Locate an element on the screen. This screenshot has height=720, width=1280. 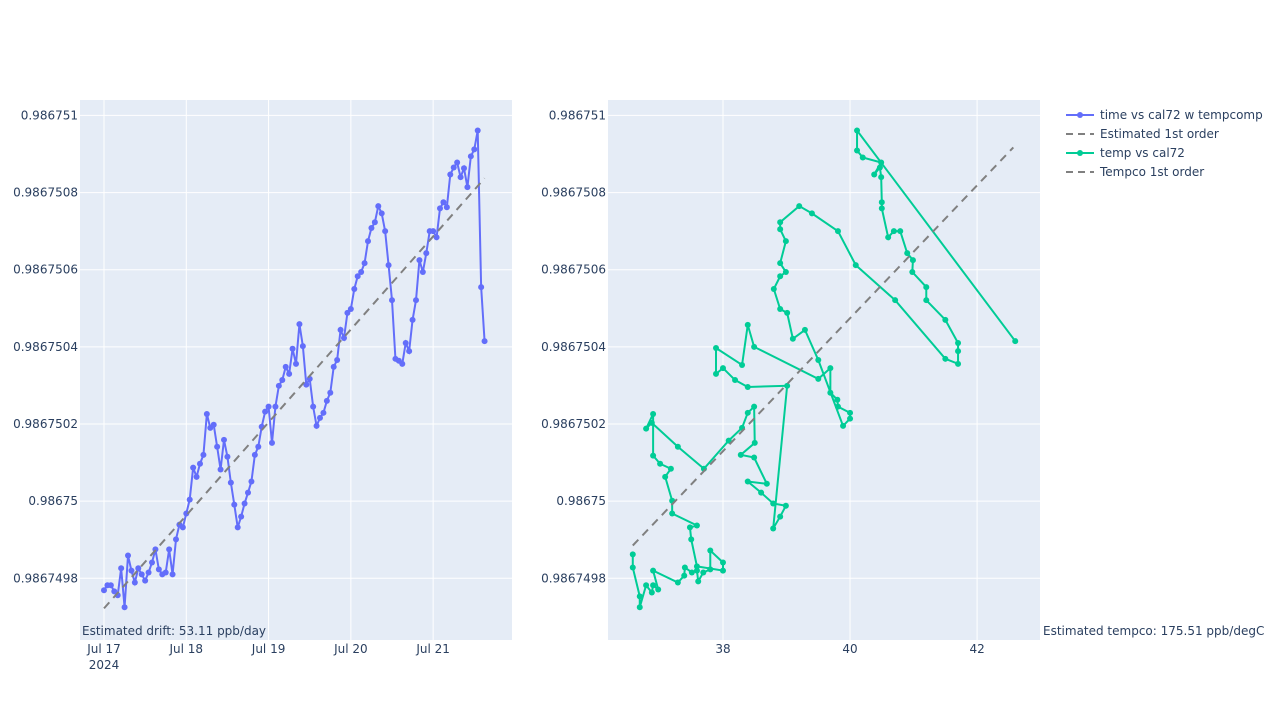
x-tick-label: 40 is located at coordinates (849, 649).